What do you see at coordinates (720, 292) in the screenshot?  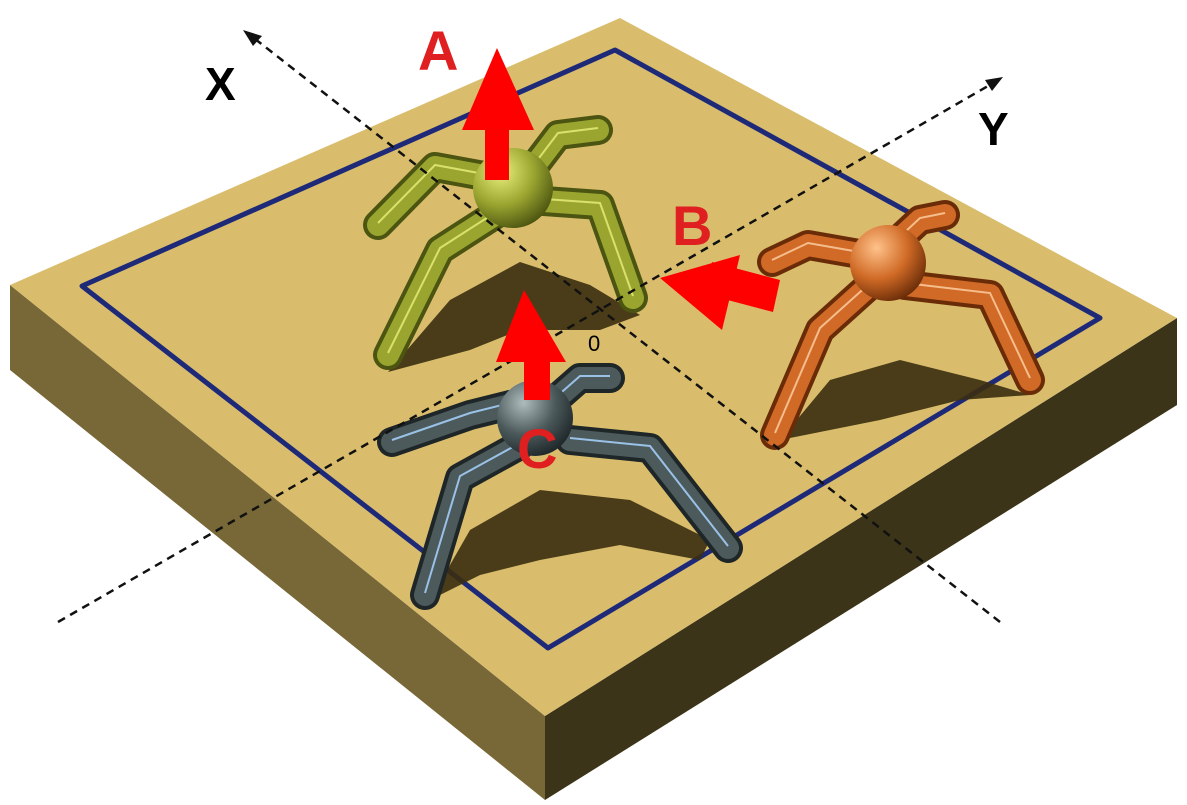 I see `arrow-icon-b` at bounding box center [720, 292].